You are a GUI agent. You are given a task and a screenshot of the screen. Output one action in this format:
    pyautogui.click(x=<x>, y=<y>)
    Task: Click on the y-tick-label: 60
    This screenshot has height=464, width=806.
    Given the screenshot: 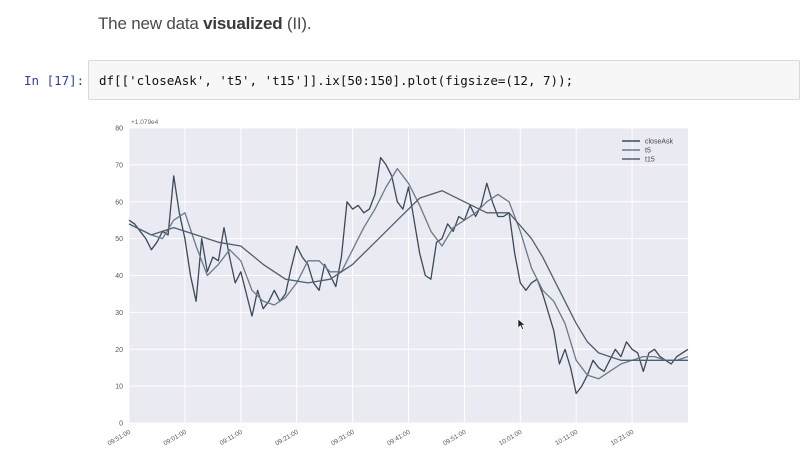 What is the action you would take?
    pyautogui.click(x=119, y=202)
    